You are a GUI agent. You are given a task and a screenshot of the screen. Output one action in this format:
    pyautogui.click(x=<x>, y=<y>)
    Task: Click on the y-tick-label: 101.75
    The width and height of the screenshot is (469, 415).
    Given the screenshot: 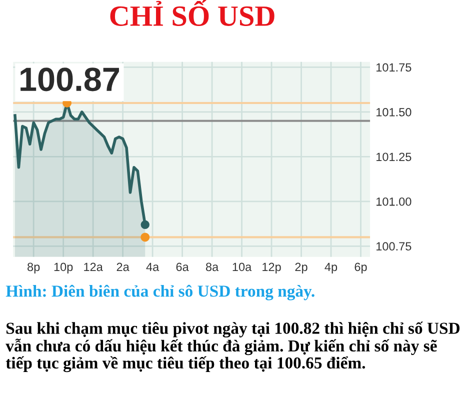 What is the action you would take?
    pyautogui.click(x=394, y=67)
    